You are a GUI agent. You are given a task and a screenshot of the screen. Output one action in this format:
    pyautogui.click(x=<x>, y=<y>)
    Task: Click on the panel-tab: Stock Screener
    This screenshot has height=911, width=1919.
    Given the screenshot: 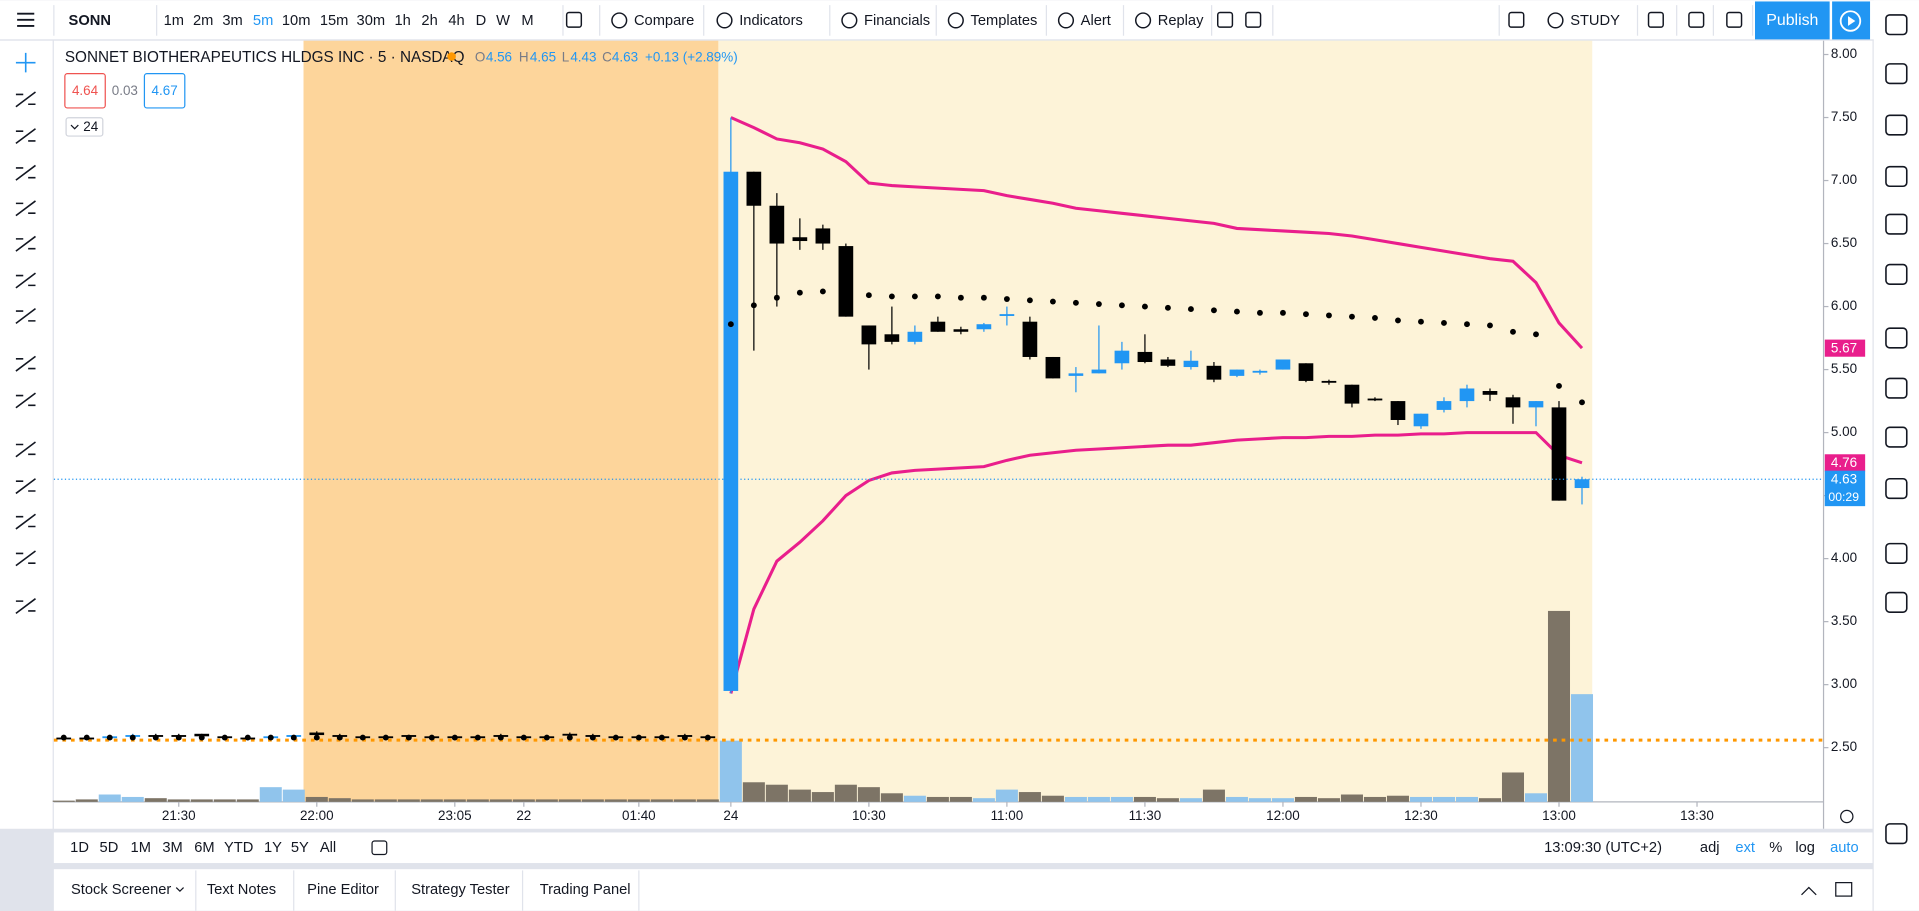 What is the action you would take?
    pyautogui.click(x=121, y=890)
    